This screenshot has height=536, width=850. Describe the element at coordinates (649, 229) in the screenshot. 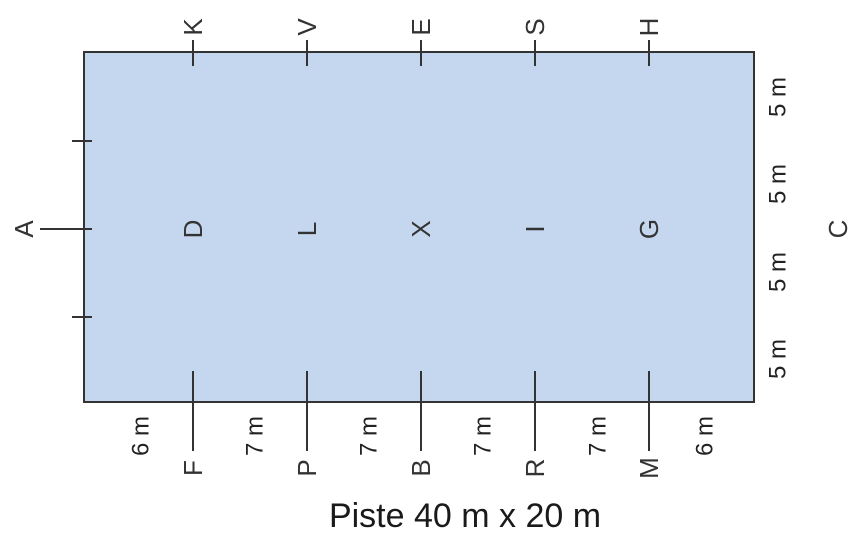

I see `letter-g: G` at that location.